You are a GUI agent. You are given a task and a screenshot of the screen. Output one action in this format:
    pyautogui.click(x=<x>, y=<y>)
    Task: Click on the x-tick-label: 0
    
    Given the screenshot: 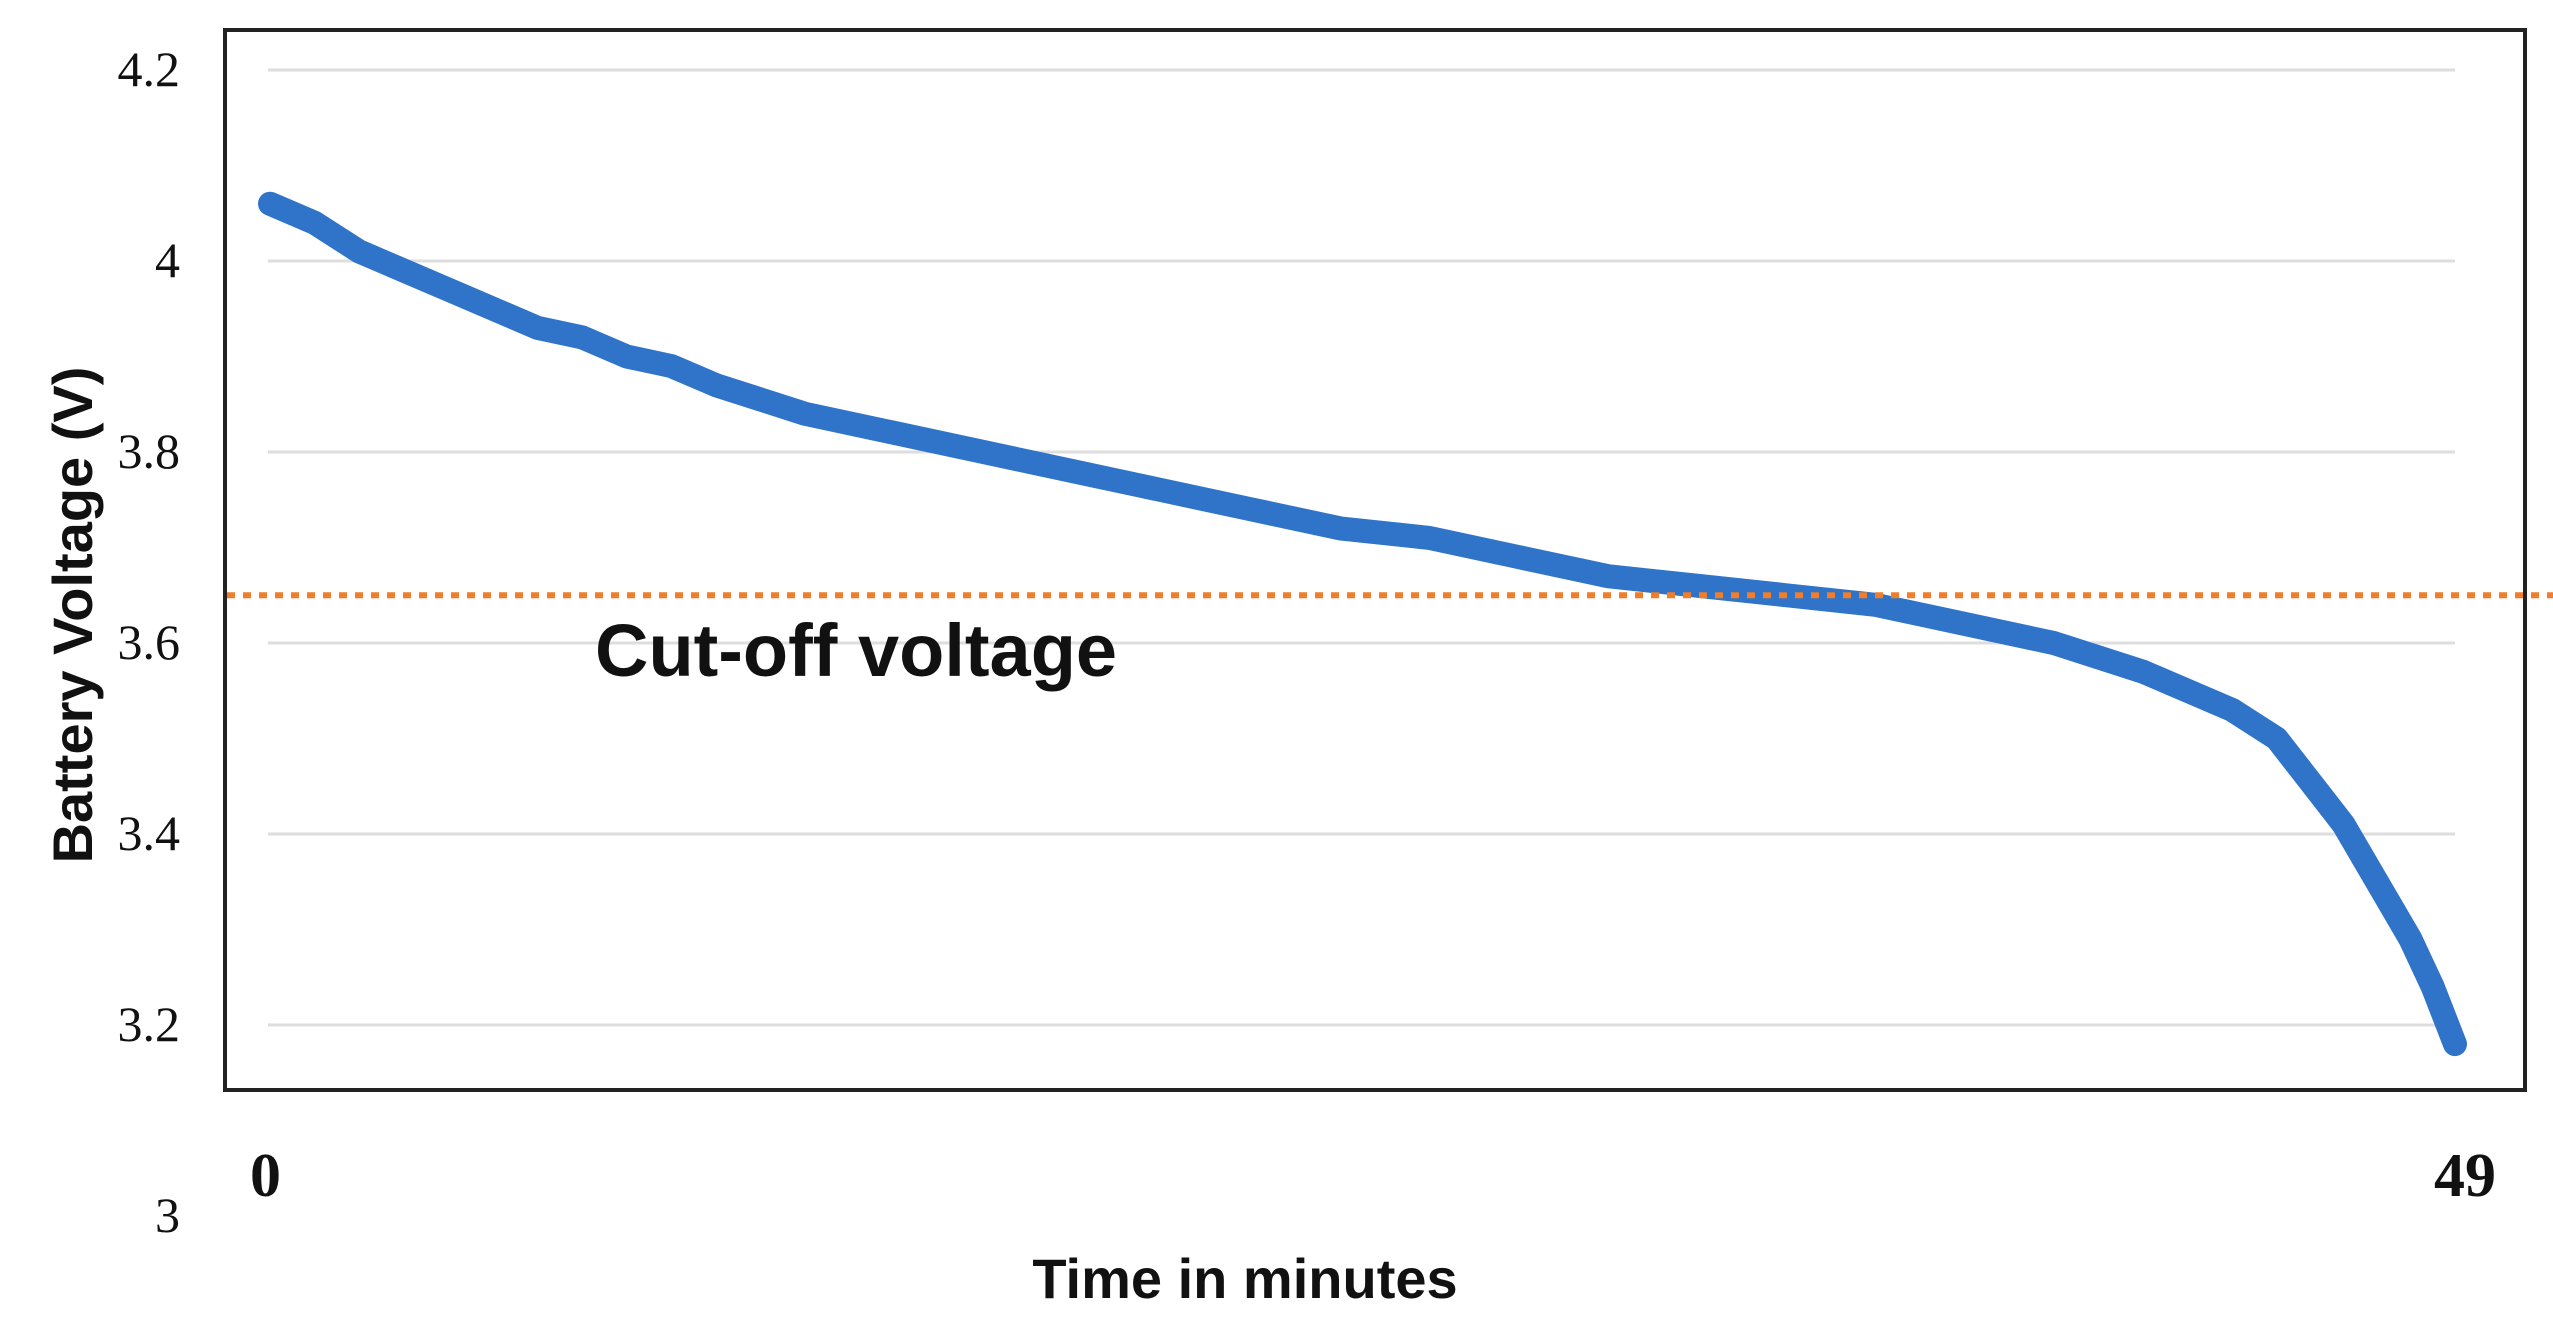 What is the action you would take?
    pyautogui.click(x=265, y=1176)
    